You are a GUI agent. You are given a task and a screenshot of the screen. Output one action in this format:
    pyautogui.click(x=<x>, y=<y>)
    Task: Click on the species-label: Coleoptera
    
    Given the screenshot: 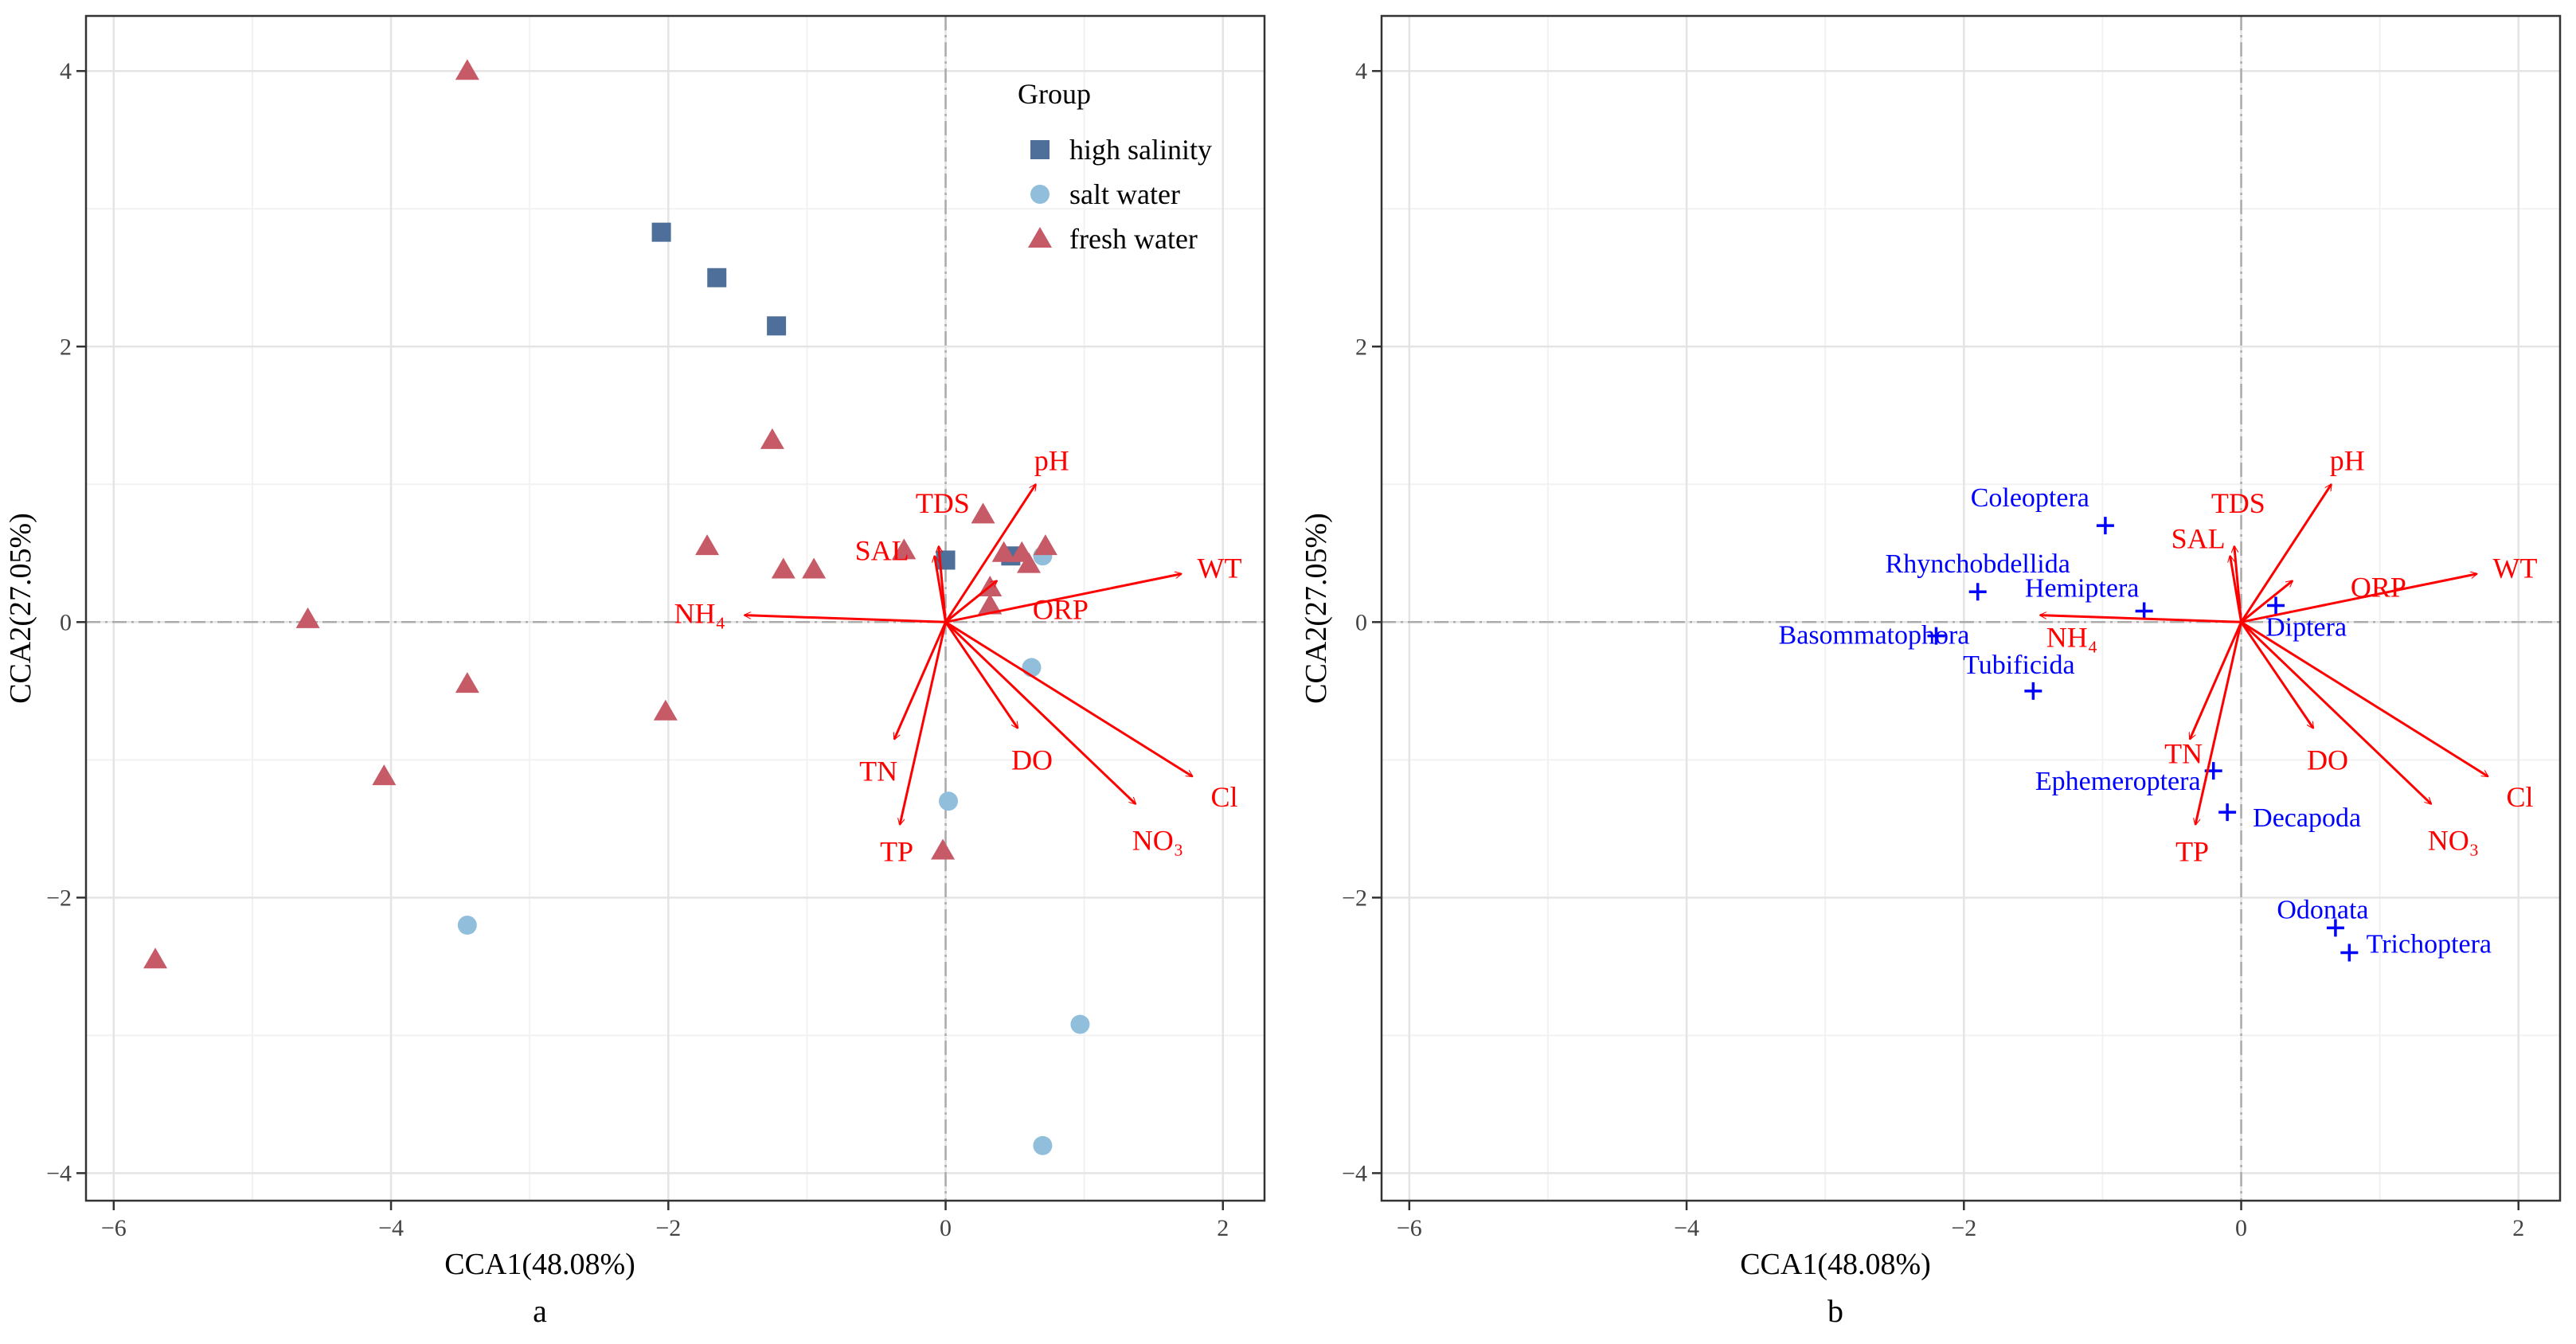 What is the action you would take?
    pyautogui.click(x=2030, y=498)
    